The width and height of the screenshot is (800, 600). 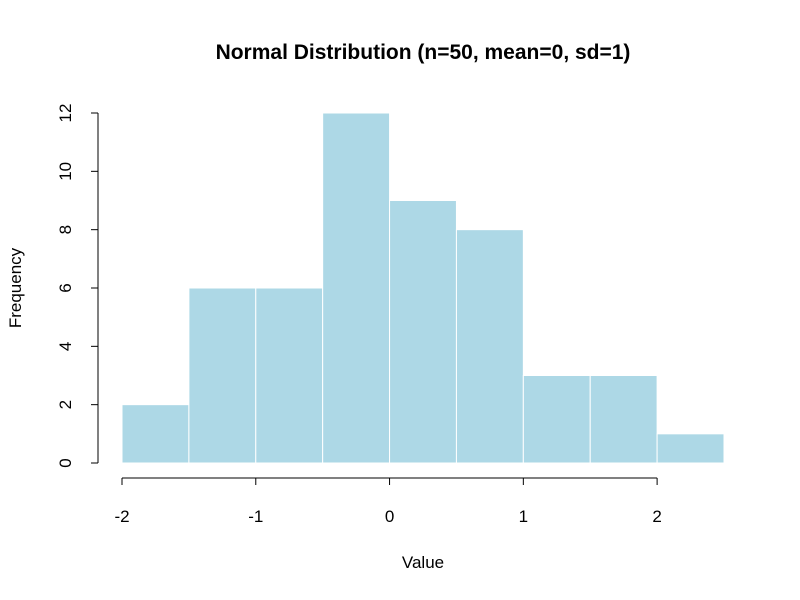 What do you see at coordinates (65, 462) in the screenshot?
I see `y-tick-label-0: 0` at bounding box center [65, 462].